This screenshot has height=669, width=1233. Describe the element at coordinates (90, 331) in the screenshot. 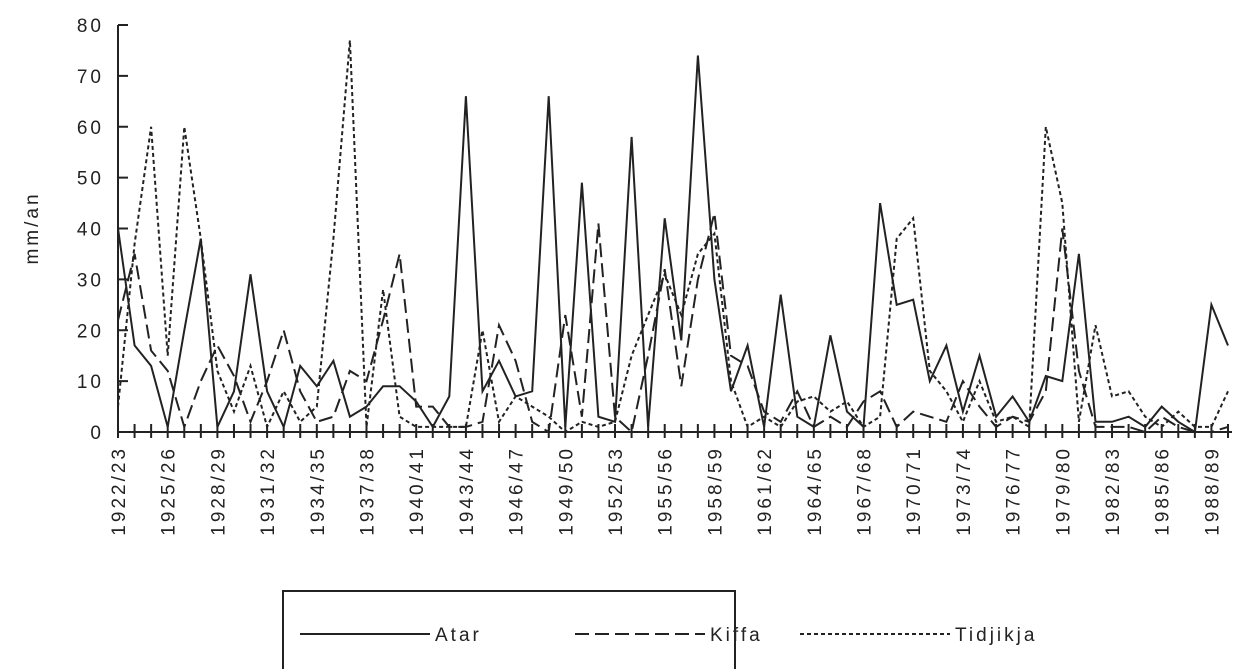

I see `y-tick-label: 20` at that location.